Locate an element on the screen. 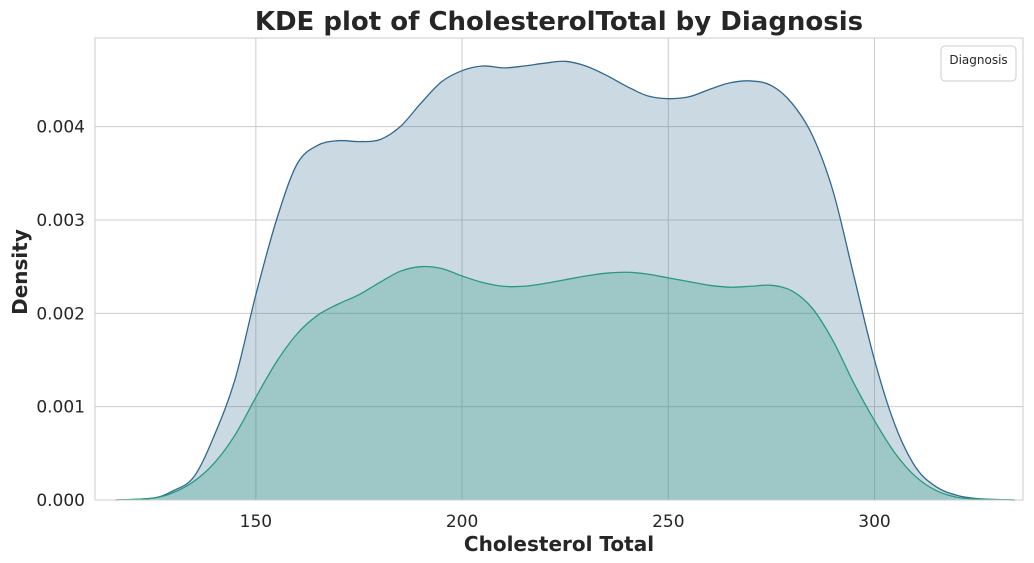 This screenshot has width=1034, height=563. x-tick-label: 250 is located at coordinates (668, 522).